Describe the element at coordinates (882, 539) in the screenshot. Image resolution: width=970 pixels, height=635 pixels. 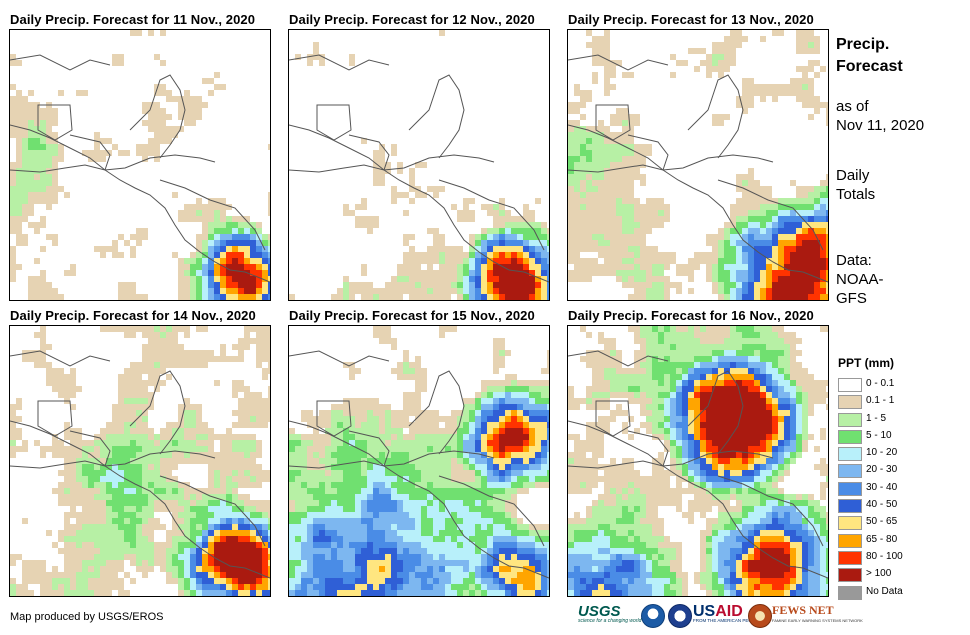
I see `legend-label: 65 - 80` at that location.